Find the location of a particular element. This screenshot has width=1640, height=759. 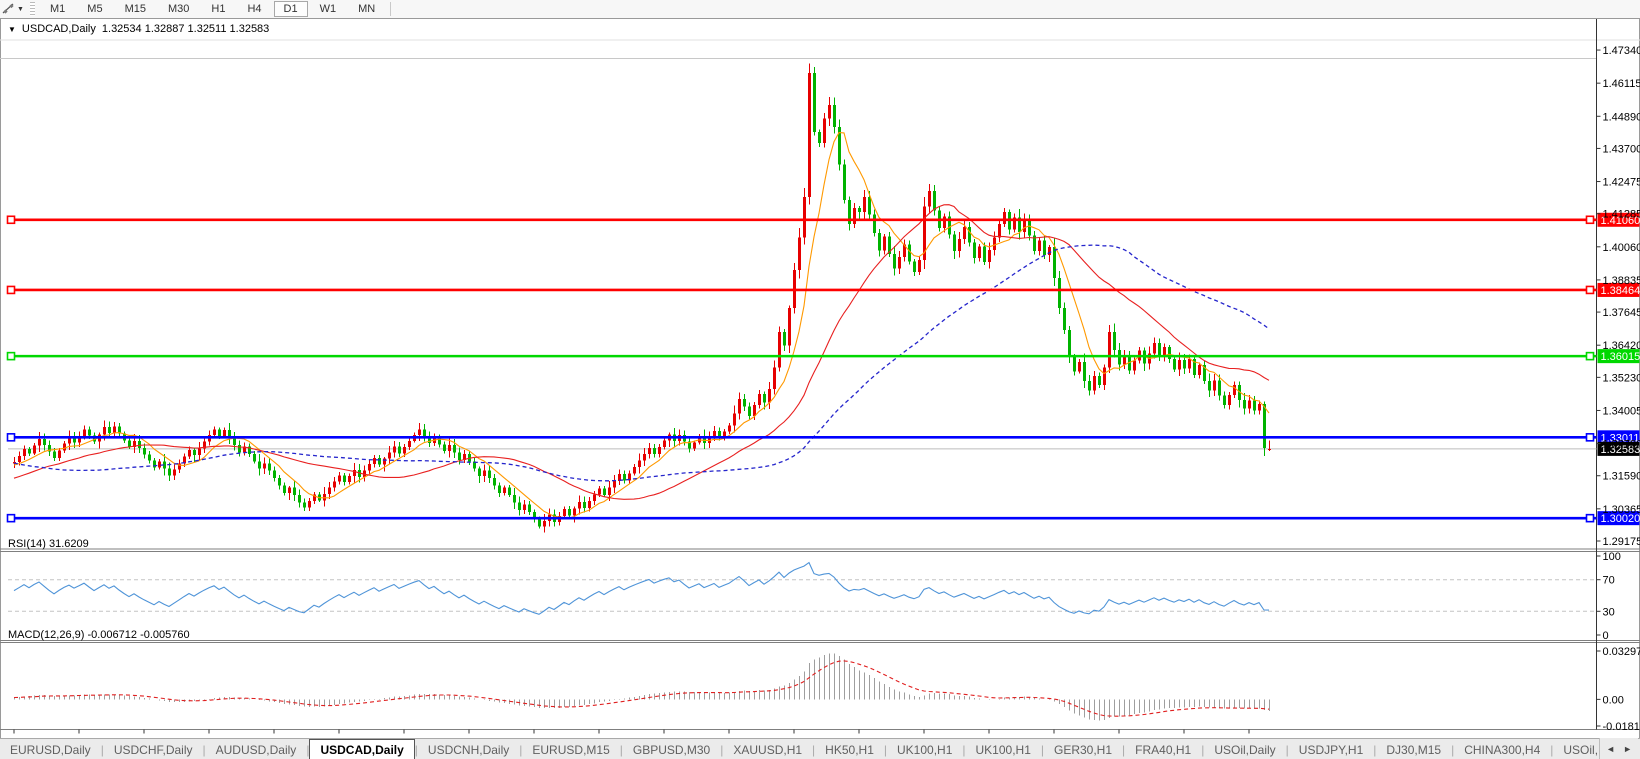

timeframe-button-h4: H4 is located at coordinates (254, 9).